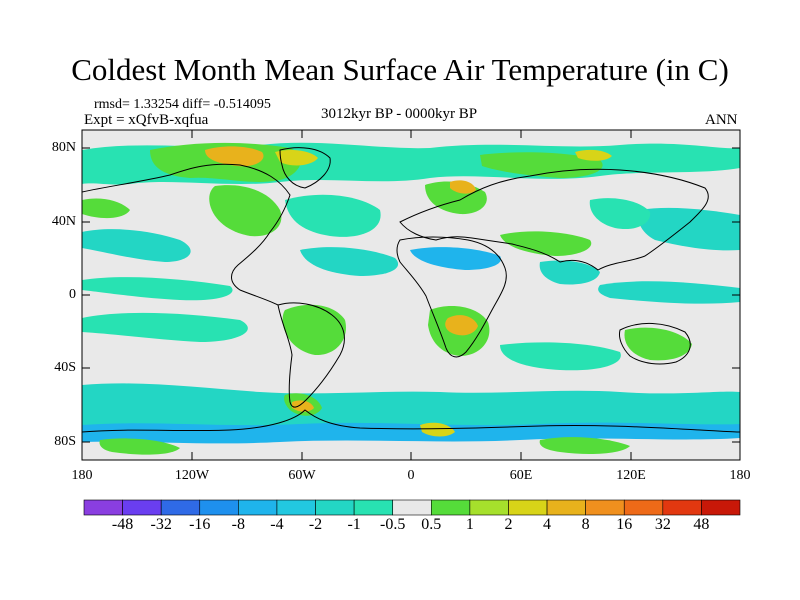 This screenshot has width=800, height=600. What do you see at coordinates (349, 261) in the screenshot?
I see `field-atlantic-cool` at bounding box center [349, 261].